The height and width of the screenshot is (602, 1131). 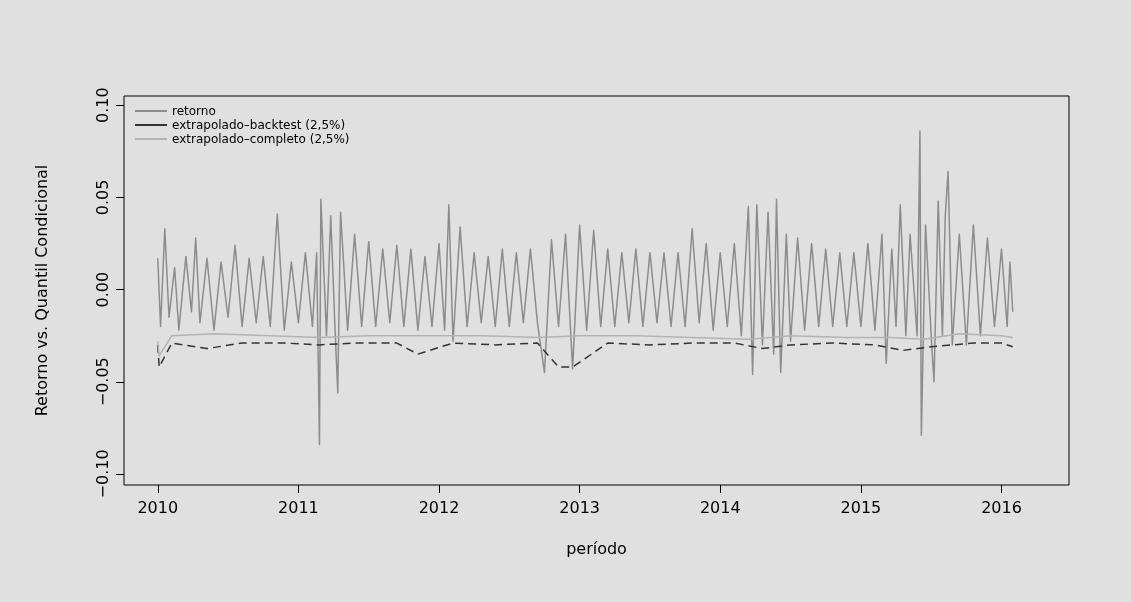 What do you see at coordinates (102, 197) in the screenshot?
I see `y-tick-label: 0.05` at bounding box center [102, 197].